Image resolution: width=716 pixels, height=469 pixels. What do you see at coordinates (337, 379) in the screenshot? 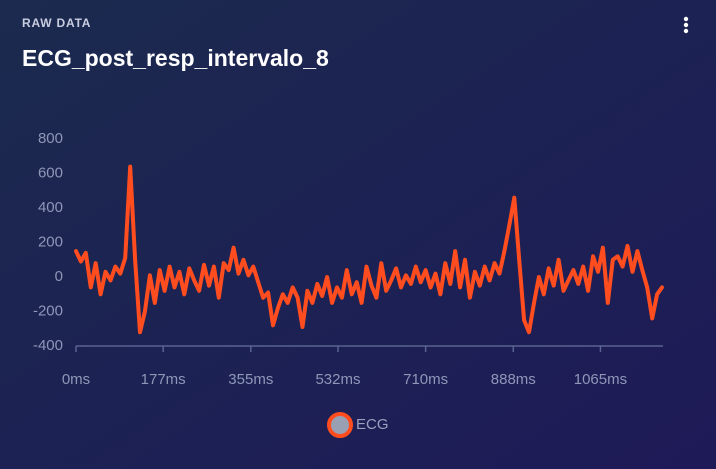
I see `x-tick-label: 532ms` at bounding box center [337, 379].